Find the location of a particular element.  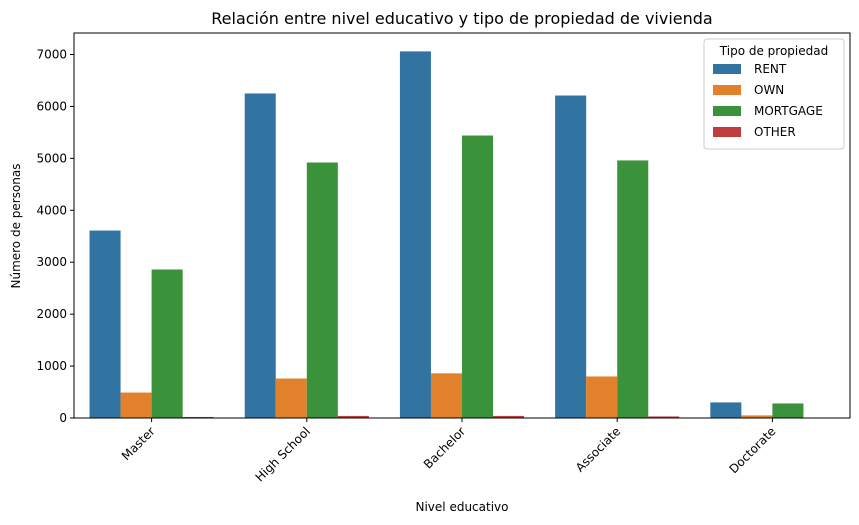

legend-swatch-other is located at coordinates (727, 132).